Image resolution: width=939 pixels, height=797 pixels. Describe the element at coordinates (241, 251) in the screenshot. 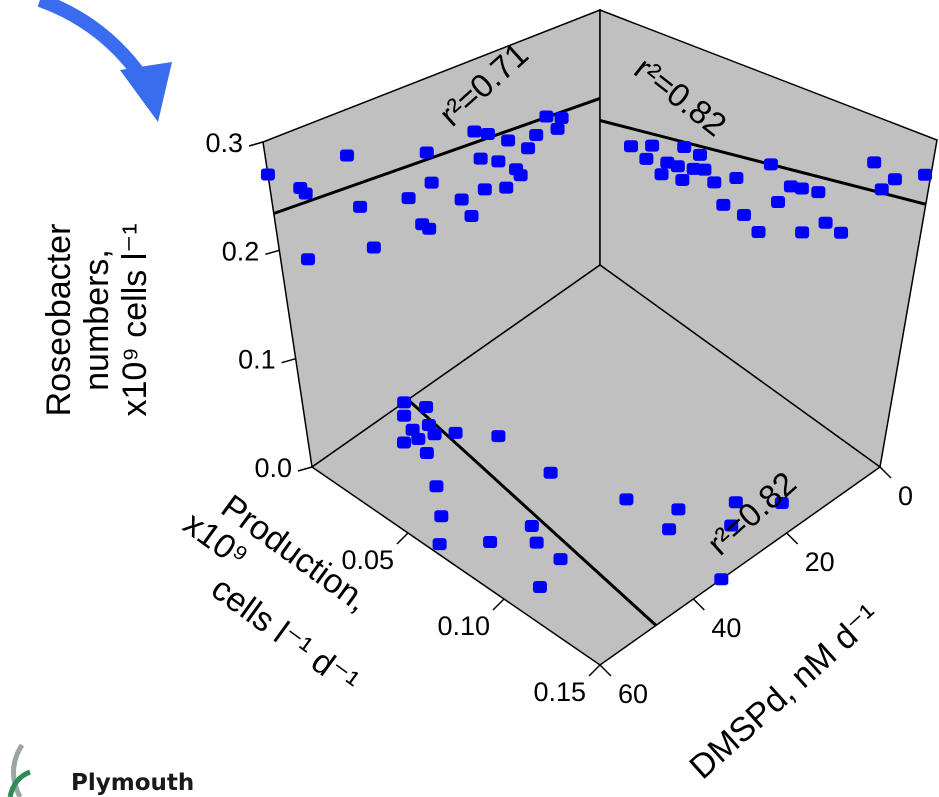

I see `y-tick-label: 0.2` at that location.